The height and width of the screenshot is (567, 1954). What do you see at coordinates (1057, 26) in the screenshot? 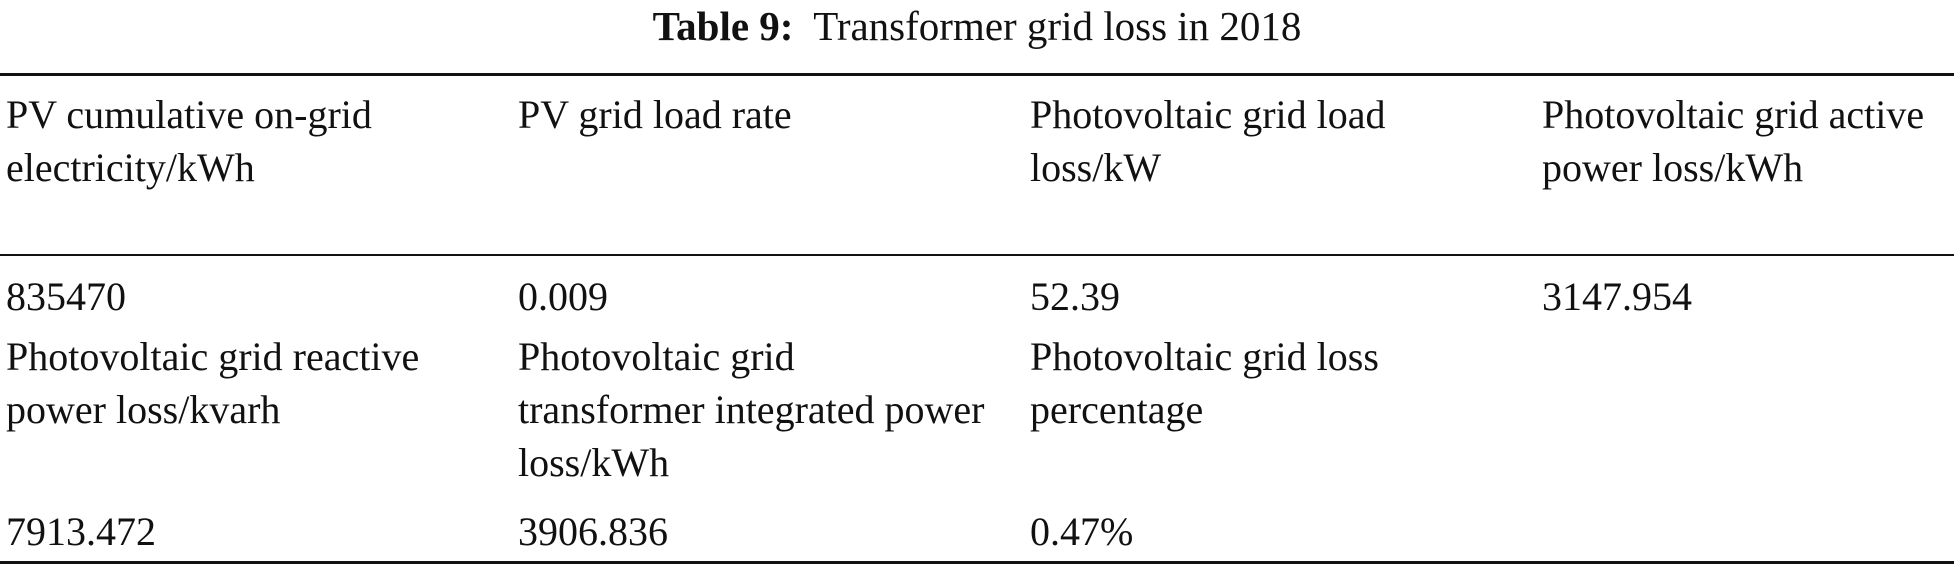
I see `table-caption-title: Transformer grid loss in 2018` at bounding box center [1057, 26].